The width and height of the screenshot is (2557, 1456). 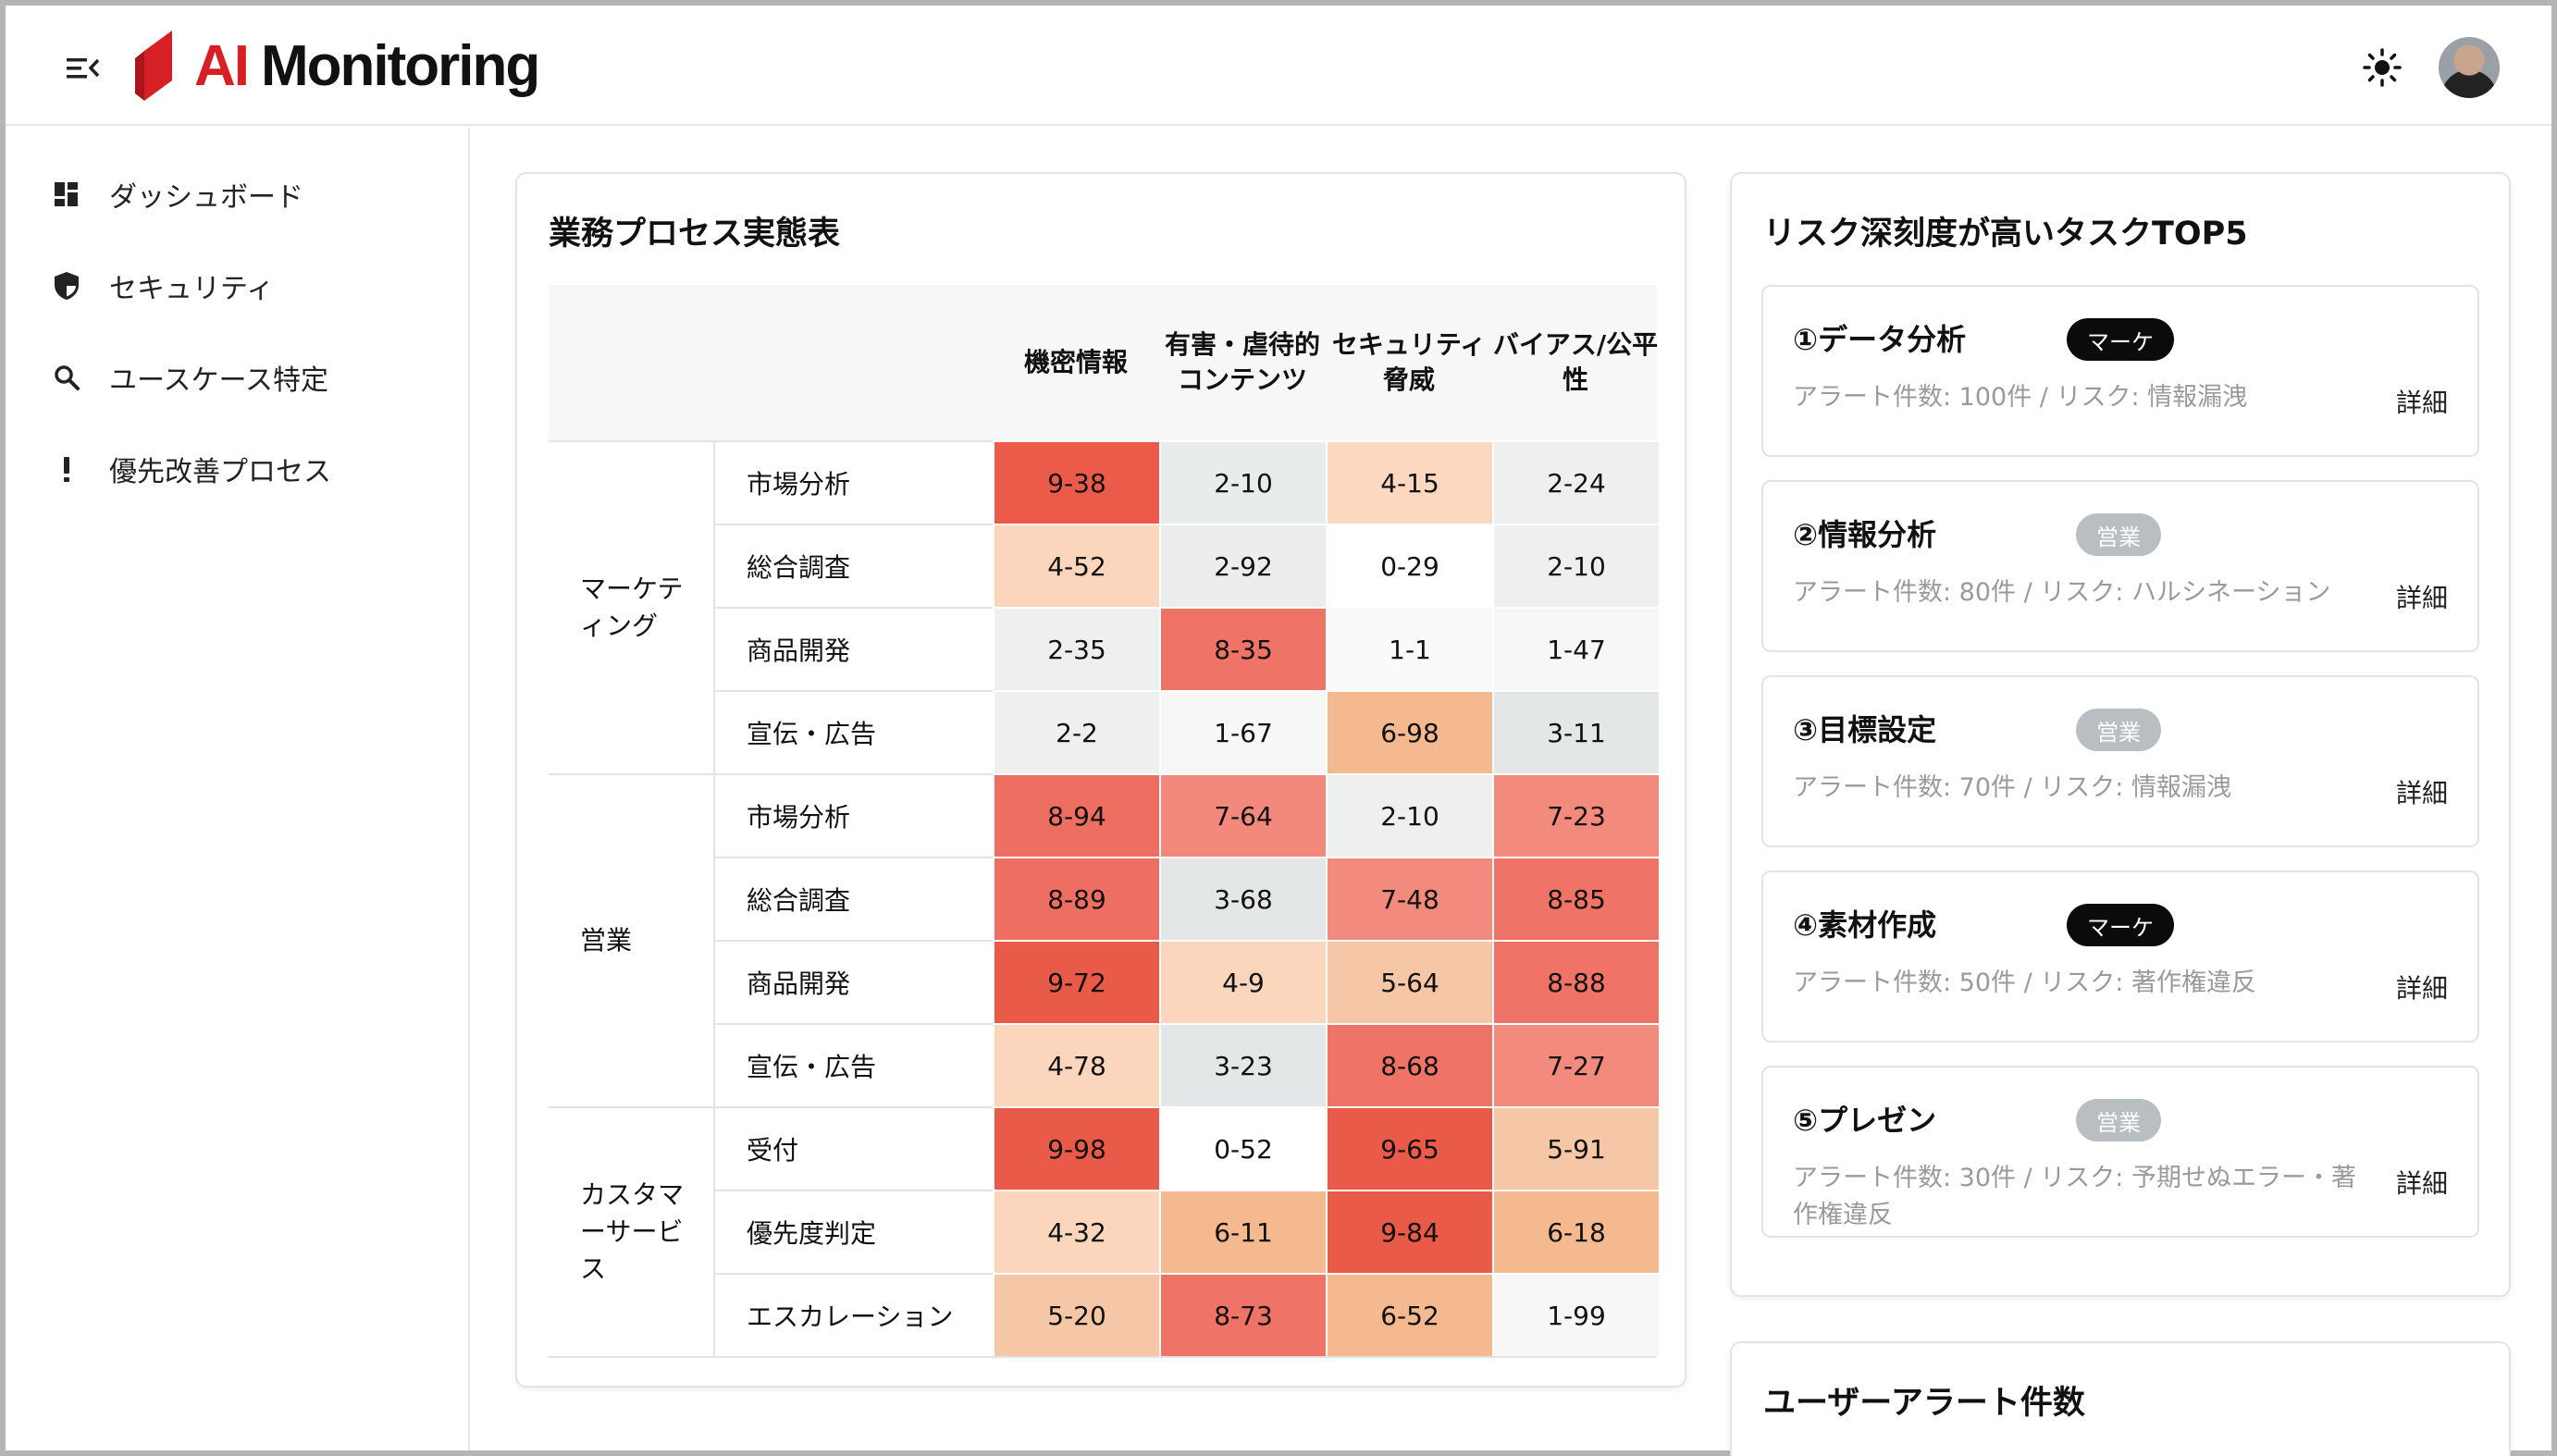 What do you see at coordinates (66, 469) in the screenshot?
I see `exclamation-icon` at bounding box center [66, 469].